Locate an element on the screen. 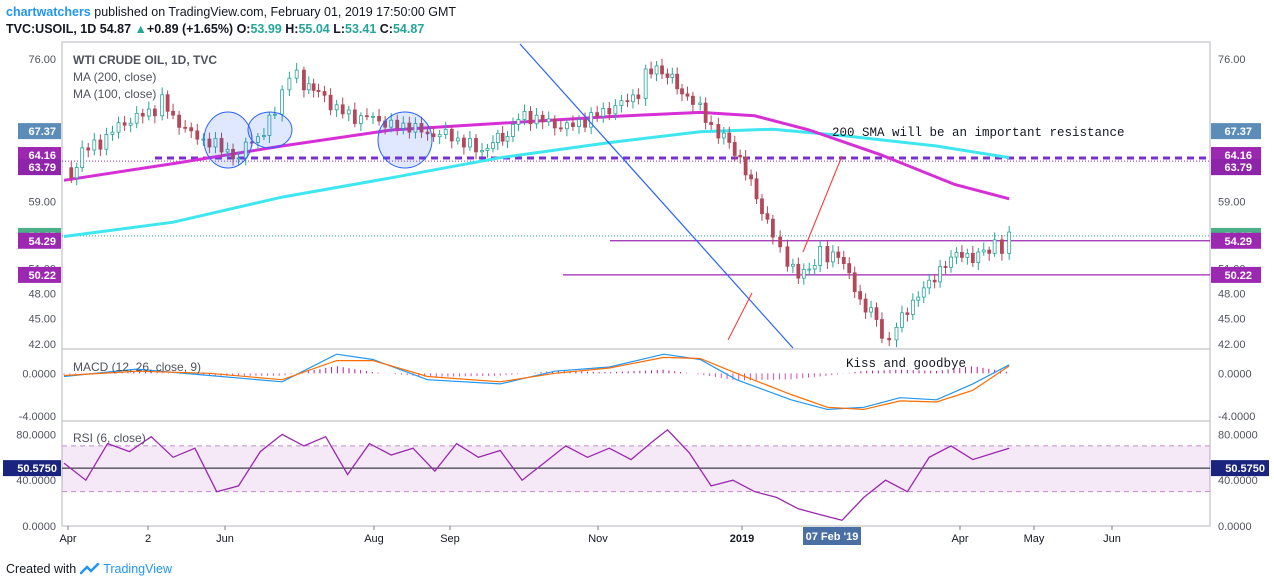  highlight-ellipse is located at coordinates (405, 140).